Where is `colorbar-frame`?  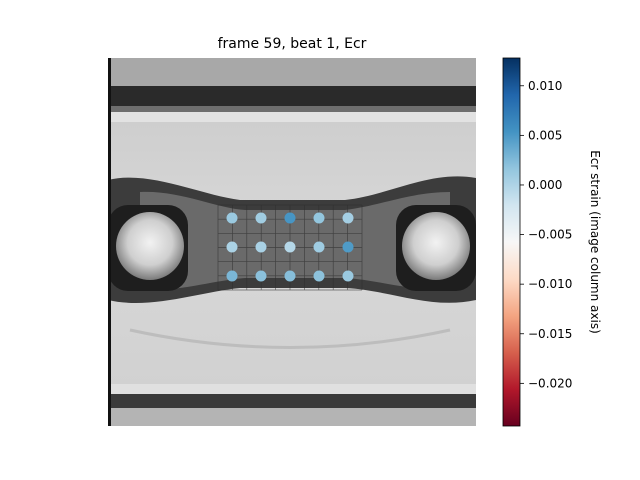
colorbar-frame is located at coordinates (511, 242).